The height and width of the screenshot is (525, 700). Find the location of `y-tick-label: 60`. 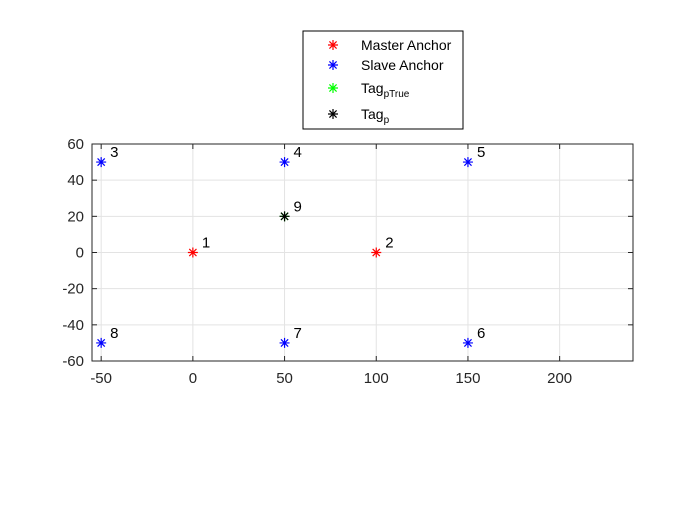

y-tick-label: 60 is located at coordinates (75, 144).